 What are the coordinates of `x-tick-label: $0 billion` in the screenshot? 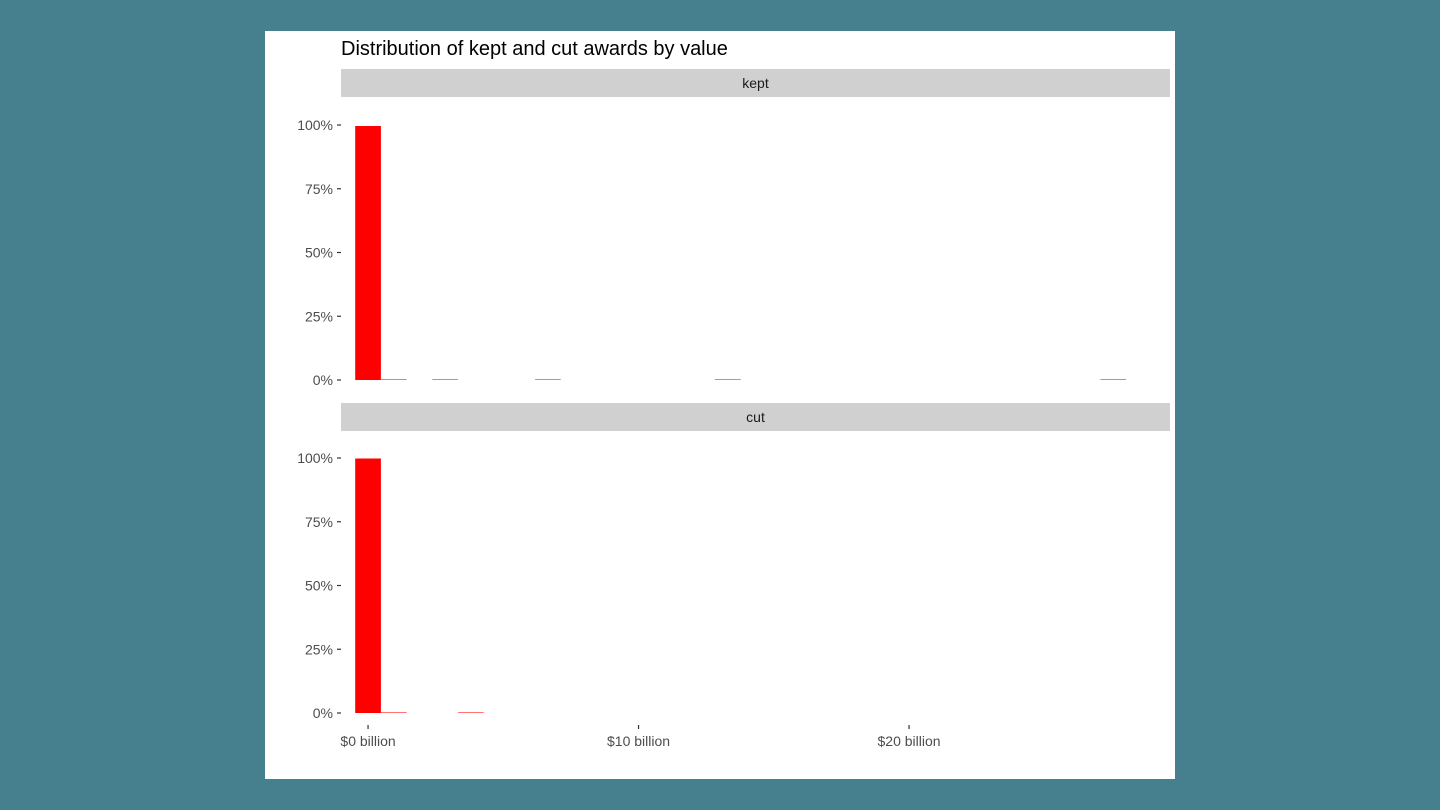 It's located at (367, 741).